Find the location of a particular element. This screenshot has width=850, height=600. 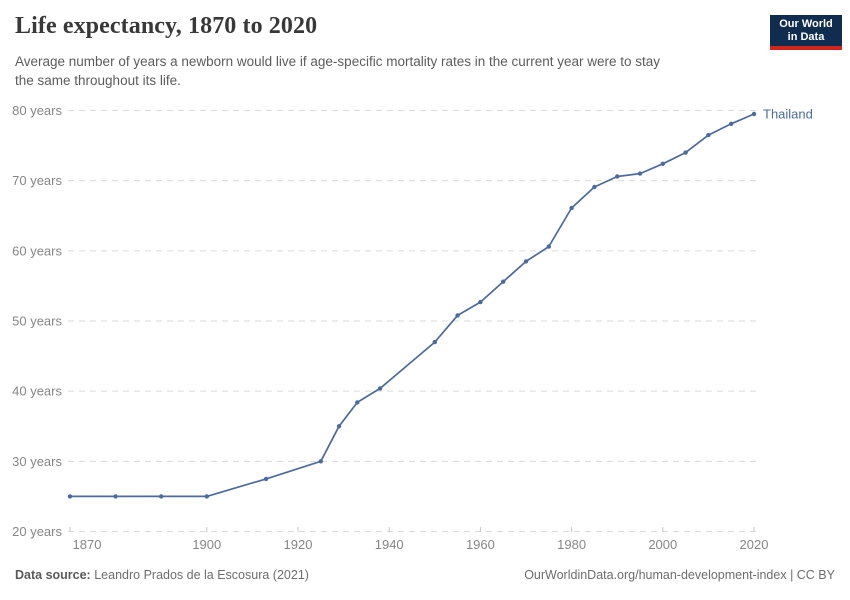

x-axis-label: 1900 is located at coordinates (206, 544).